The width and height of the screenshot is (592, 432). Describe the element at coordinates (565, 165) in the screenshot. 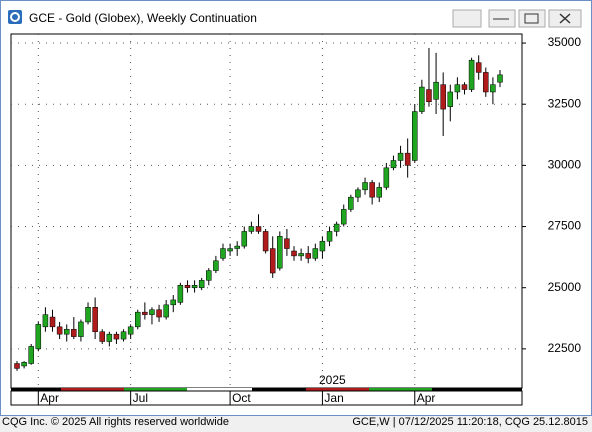

I see `y-tick-label: 30000` at that location.